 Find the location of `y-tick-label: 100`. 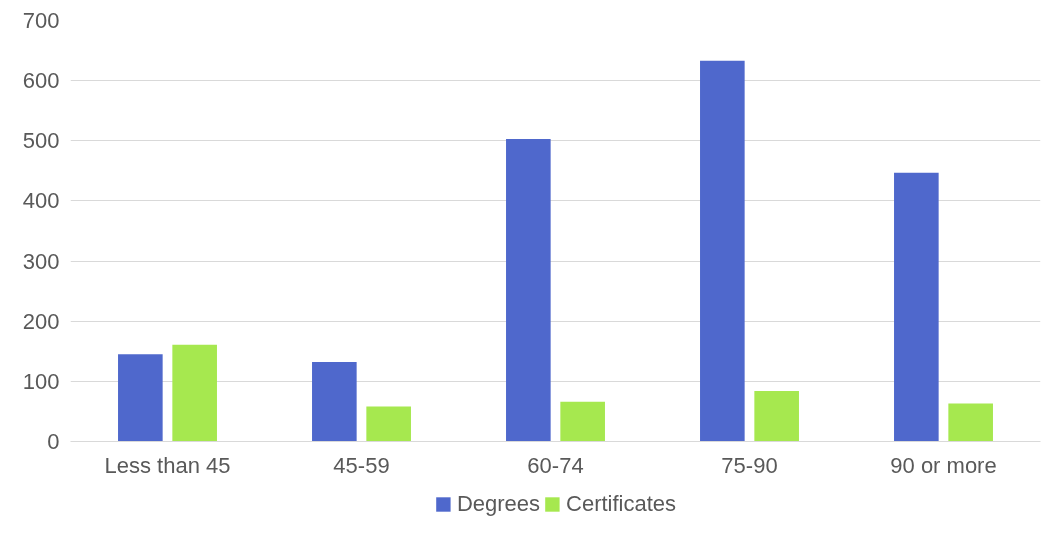

y-tick-label: 100 is located at coordinates (41, 381).